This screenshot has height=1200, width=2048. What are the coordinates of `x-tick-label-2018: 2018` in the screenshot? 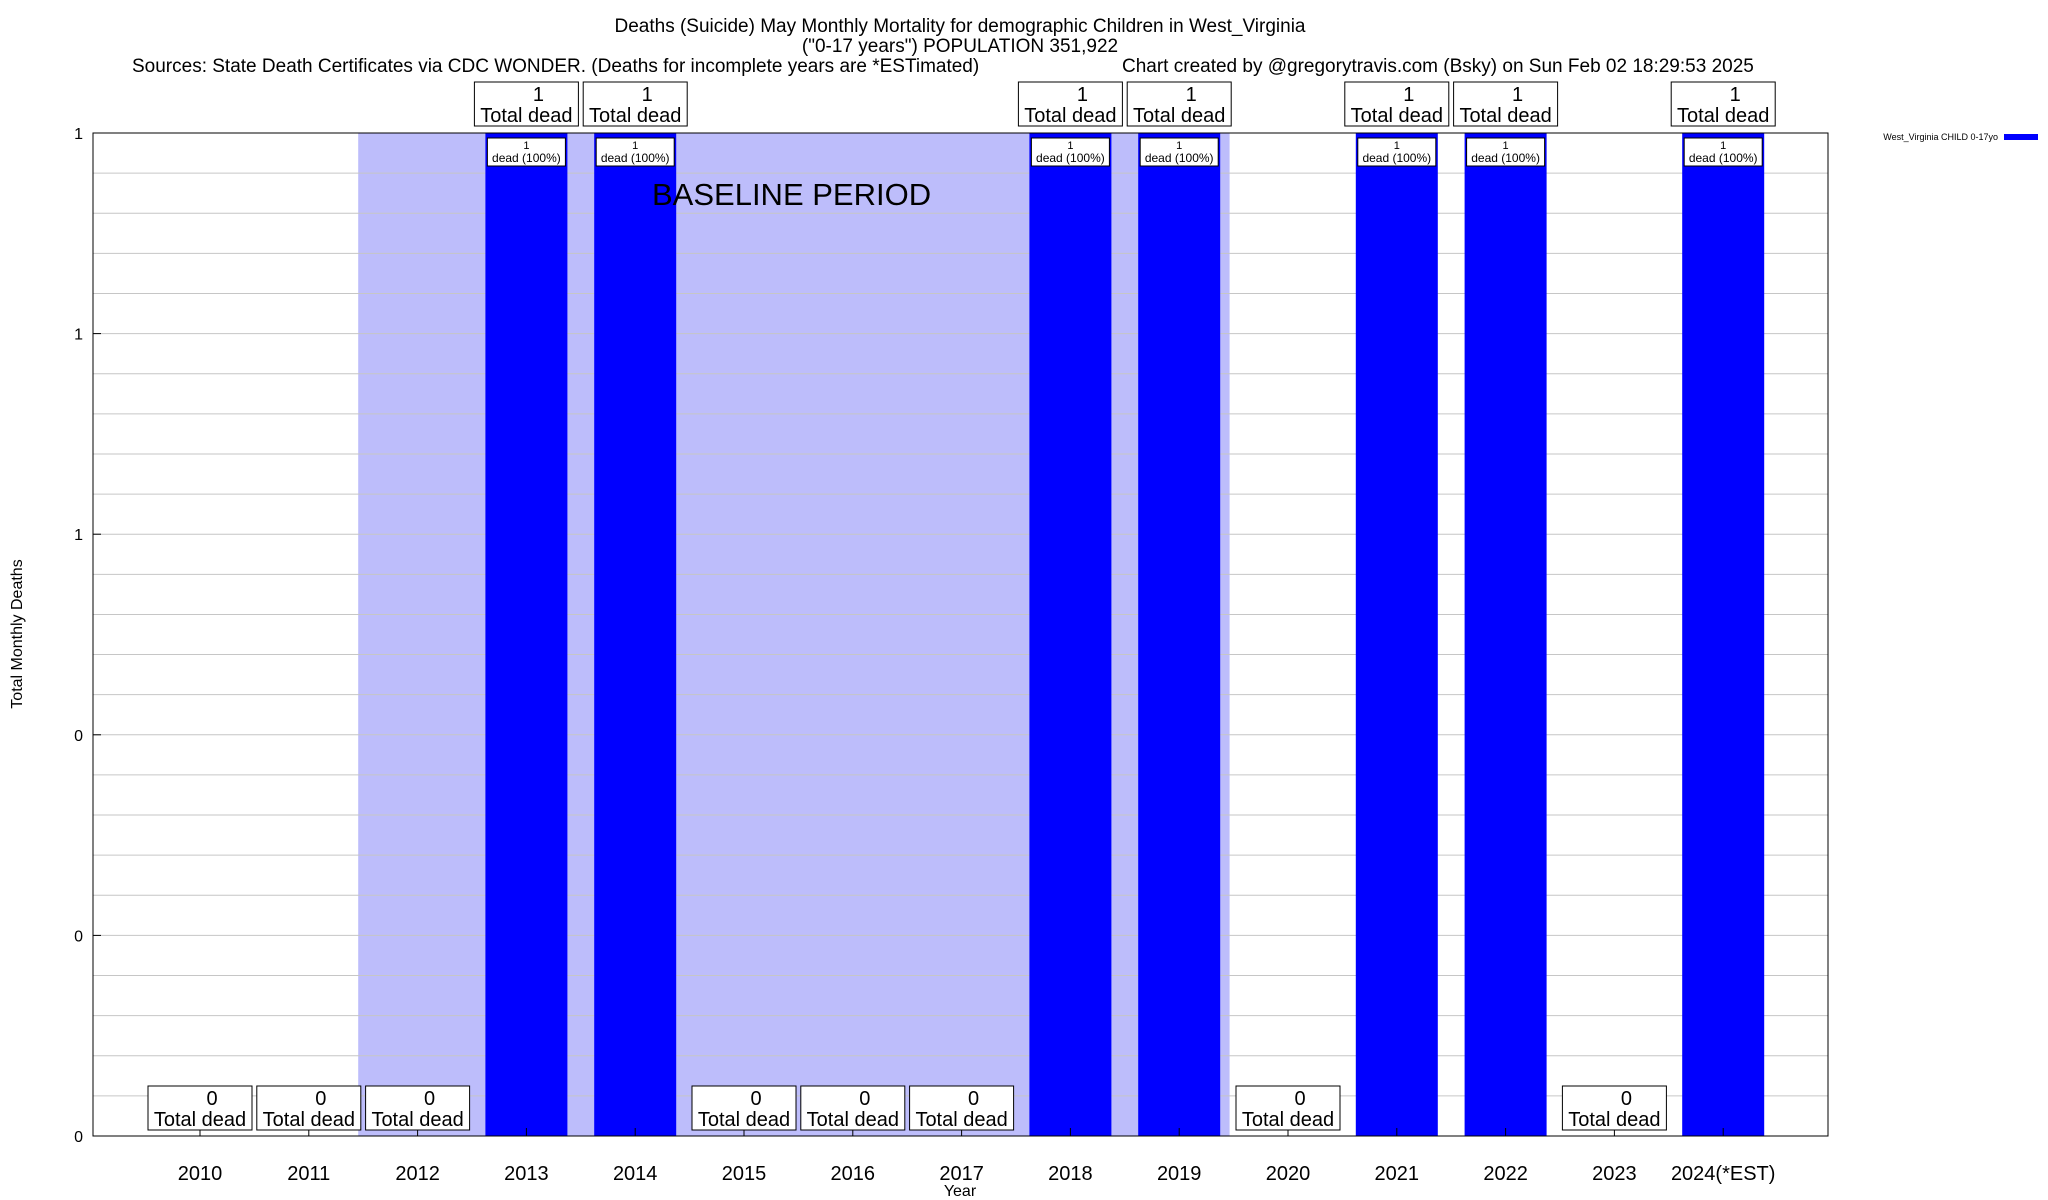 It's located at (1070, 1174).